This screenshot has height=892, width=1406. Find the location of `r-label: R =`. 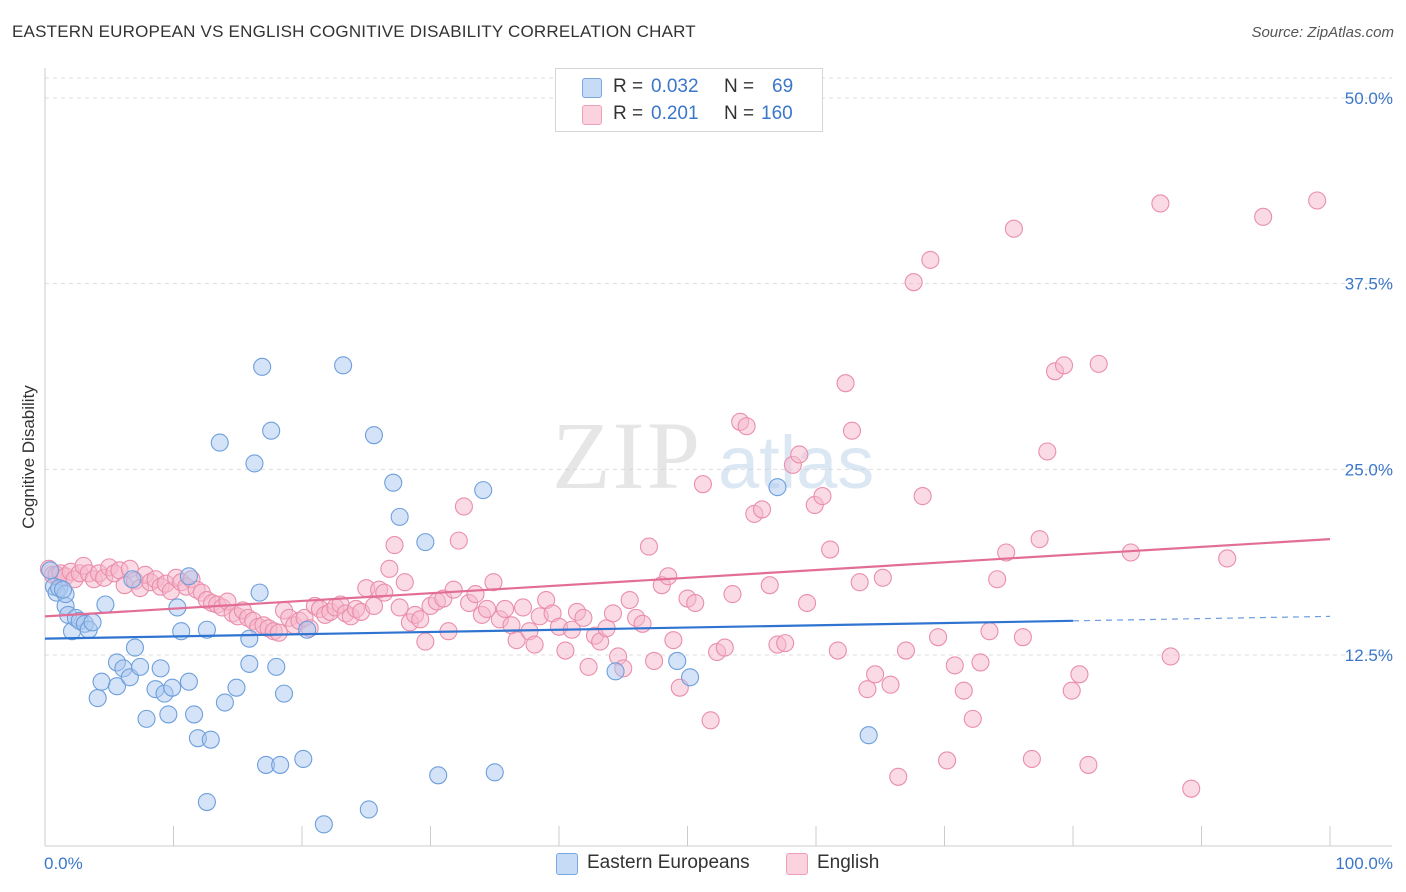

r-label: R = is located at coordinates (628, 113).